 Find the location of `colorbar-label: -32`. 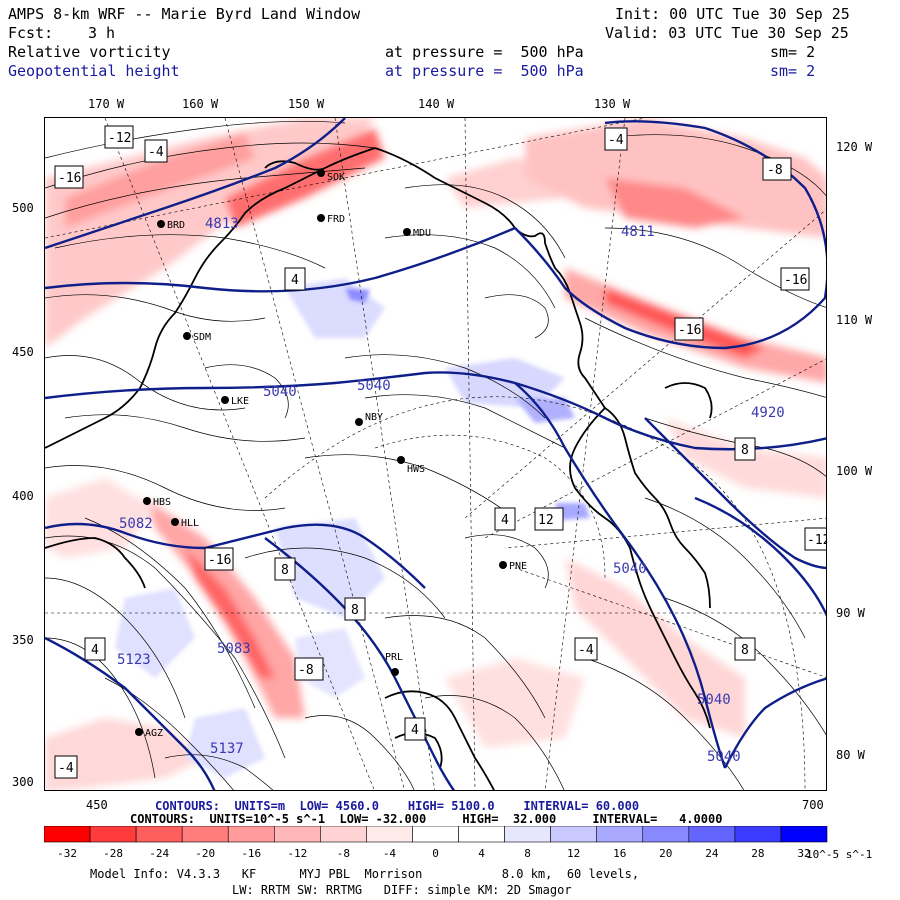

colorbar-label: -32 is located at coordinates (67, 853).